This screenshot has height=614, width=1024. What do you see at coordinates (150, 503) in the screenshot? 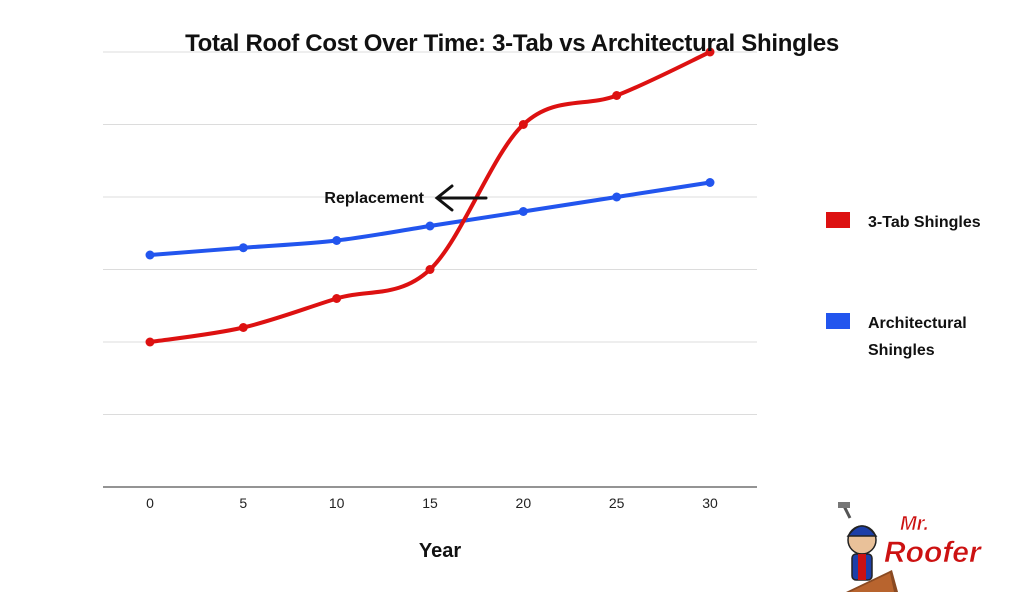
I see `x-tick-label: 0` at bounding box center [150, 503].